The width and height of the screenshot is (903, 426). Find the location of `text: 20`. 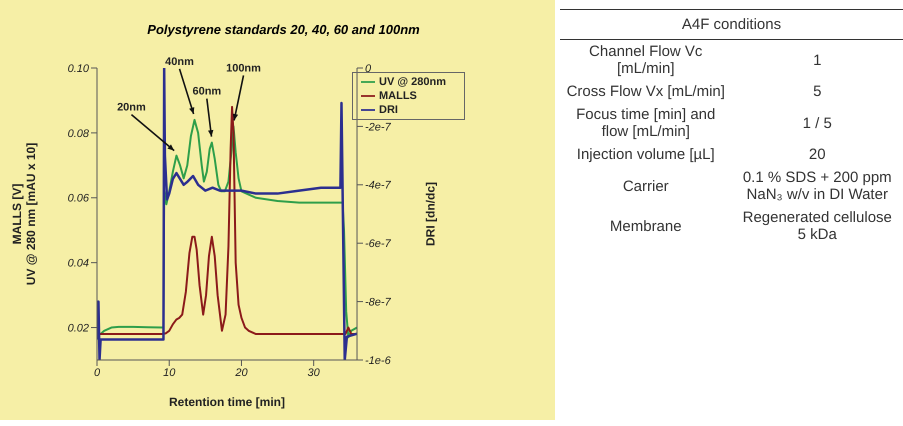

text: 20 is located at coordinates (817, 155).